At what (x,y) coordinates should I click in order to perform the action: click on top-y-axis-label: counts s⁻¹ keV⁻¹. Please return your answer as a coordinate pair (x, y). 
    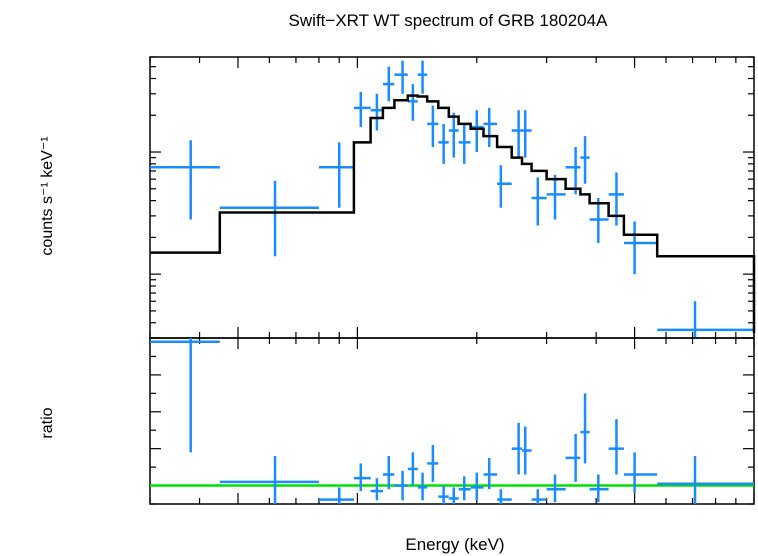
    Looking at the image, I should click on (47, 195).